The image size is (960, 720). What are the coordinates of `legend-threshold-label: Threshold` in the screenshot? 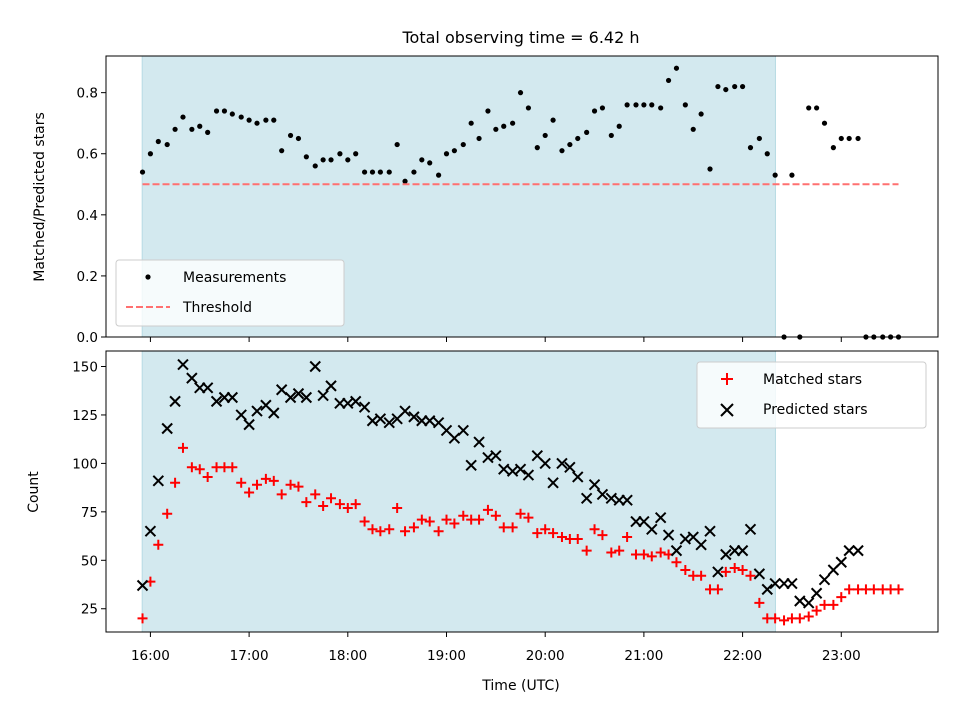 It's located at (217, 308).